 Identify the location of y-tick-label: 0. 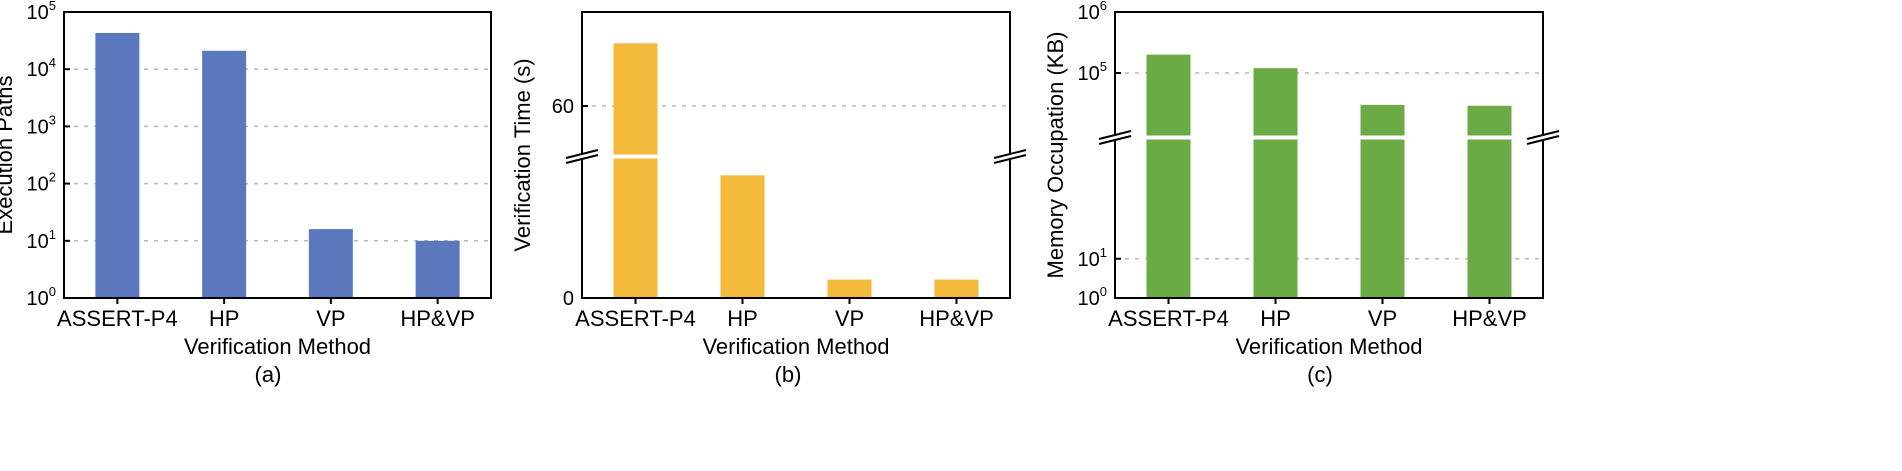
(568, 299).